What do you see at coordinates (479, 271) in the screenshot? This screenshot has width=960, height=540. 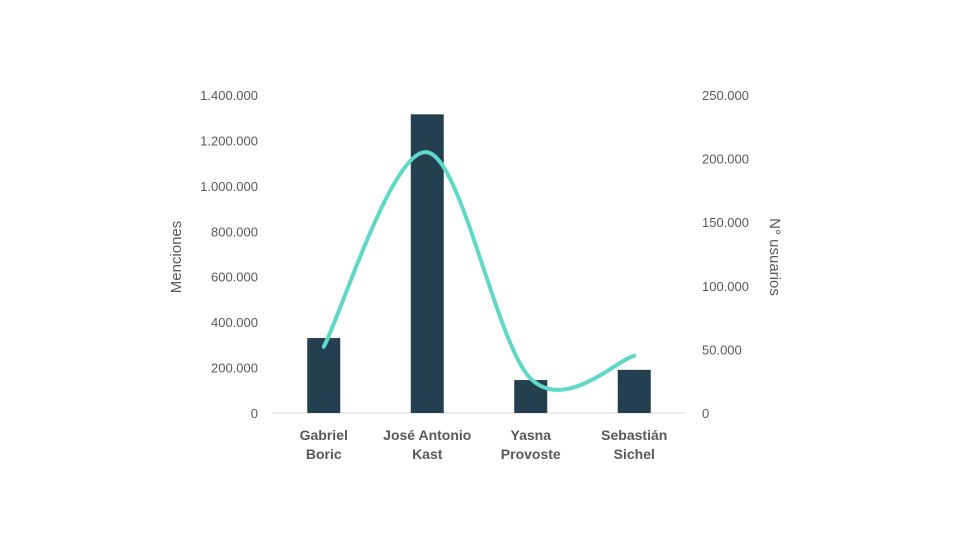 I see `users-line` at bounding box center [479, 271].